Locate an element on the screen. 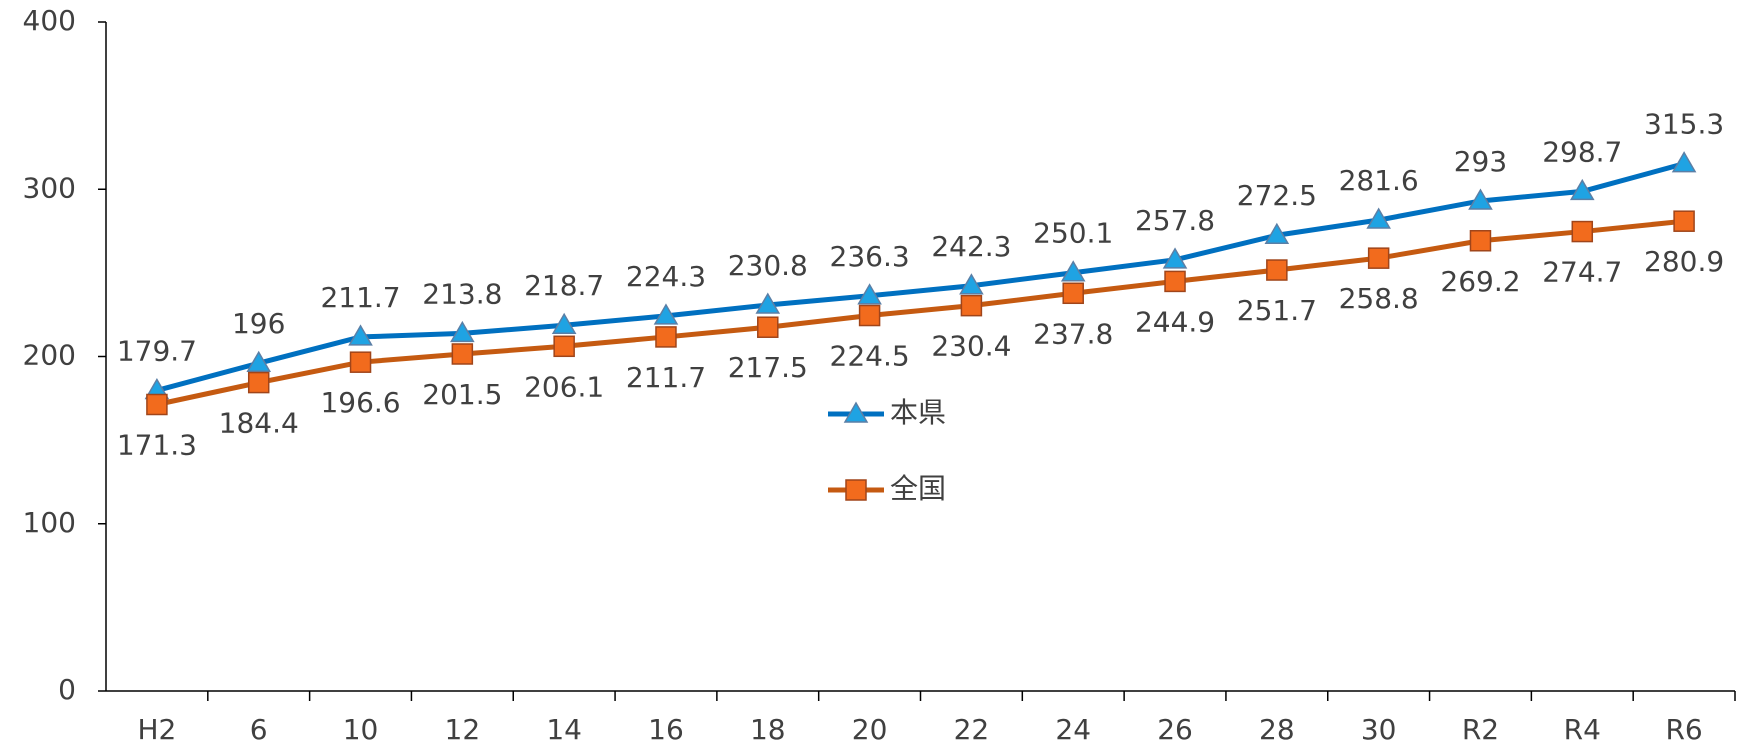 This screenshot has height=747, width=1744. data-label: 281.6 is located at coordinates (1379, 180).